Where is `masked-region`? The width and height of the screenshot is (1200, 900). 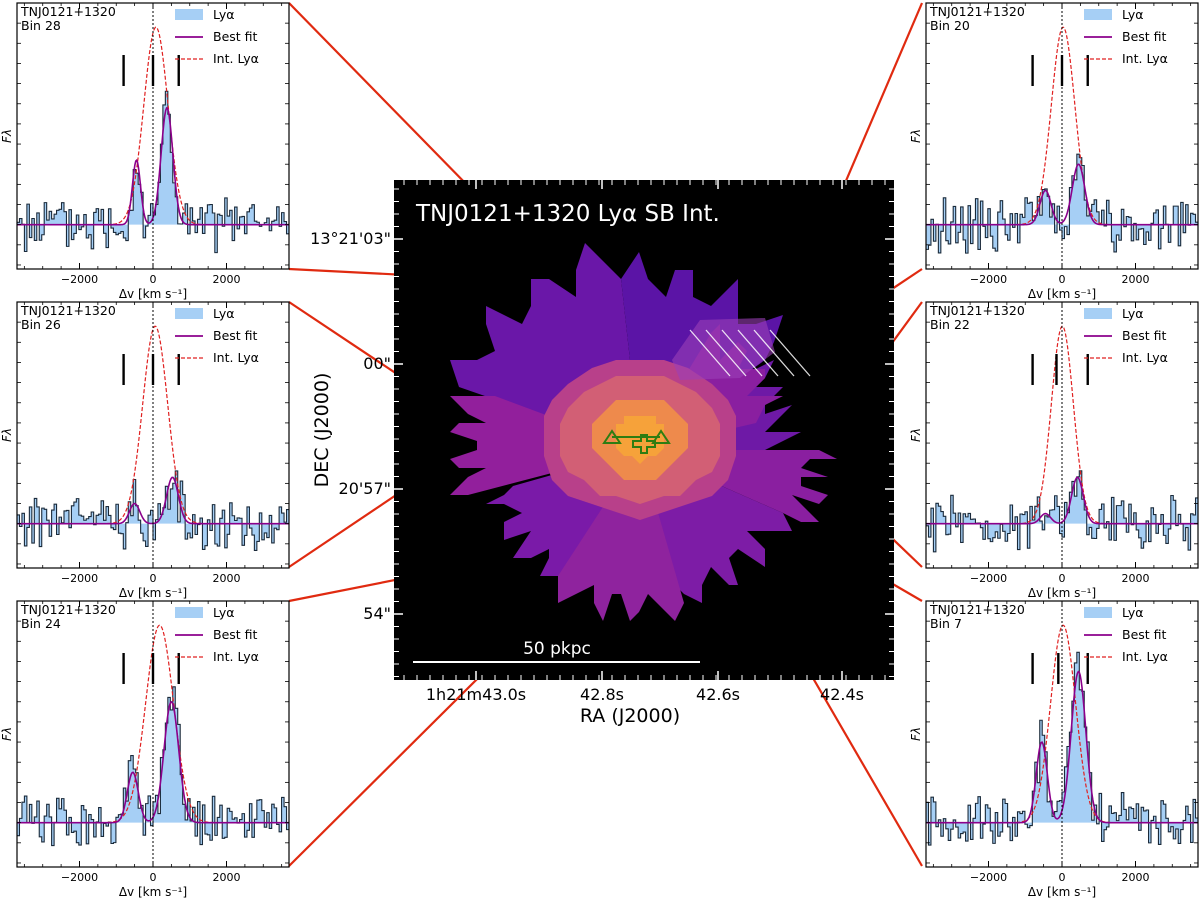 masked-region is located at coordinates (723, 349).